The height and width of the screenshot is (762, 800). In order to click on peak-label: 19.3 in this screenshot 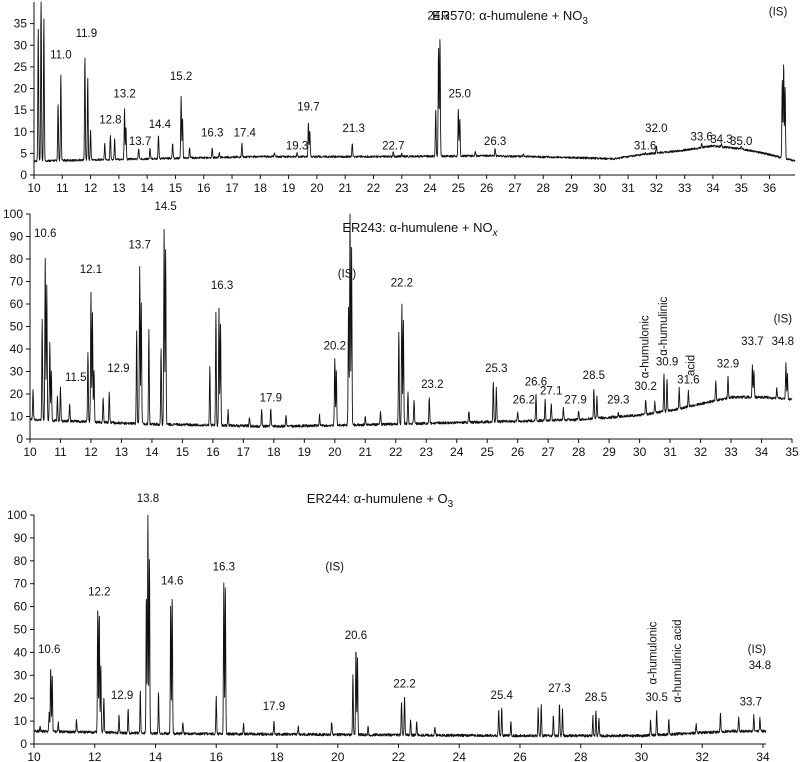, I will do `click(297, 146)`.